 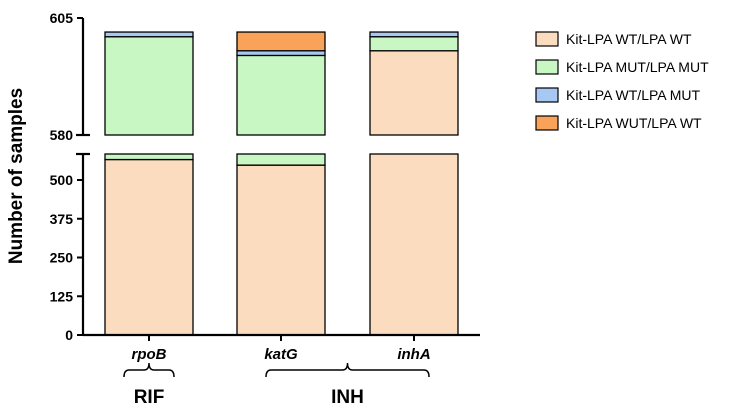 What do you see at coordinates (281, 354) in the screenshot?
I see `x-tick-label-katG: katG` at bounding box center [281, 354].